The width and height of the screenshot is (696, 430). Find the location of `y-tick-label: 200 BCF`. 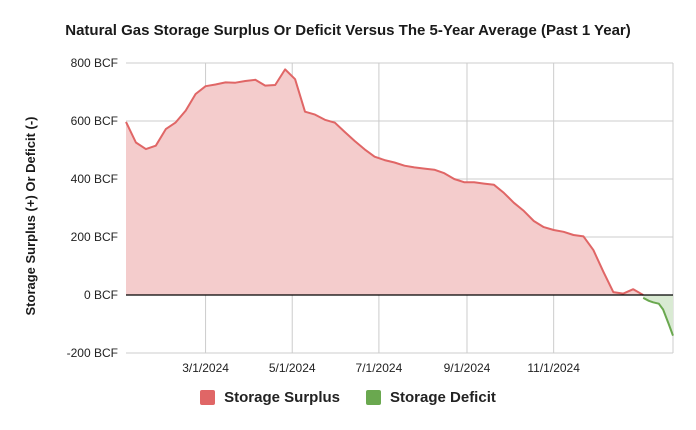

y-tick-label: 200 BCF is located at coordinates (94, 237).